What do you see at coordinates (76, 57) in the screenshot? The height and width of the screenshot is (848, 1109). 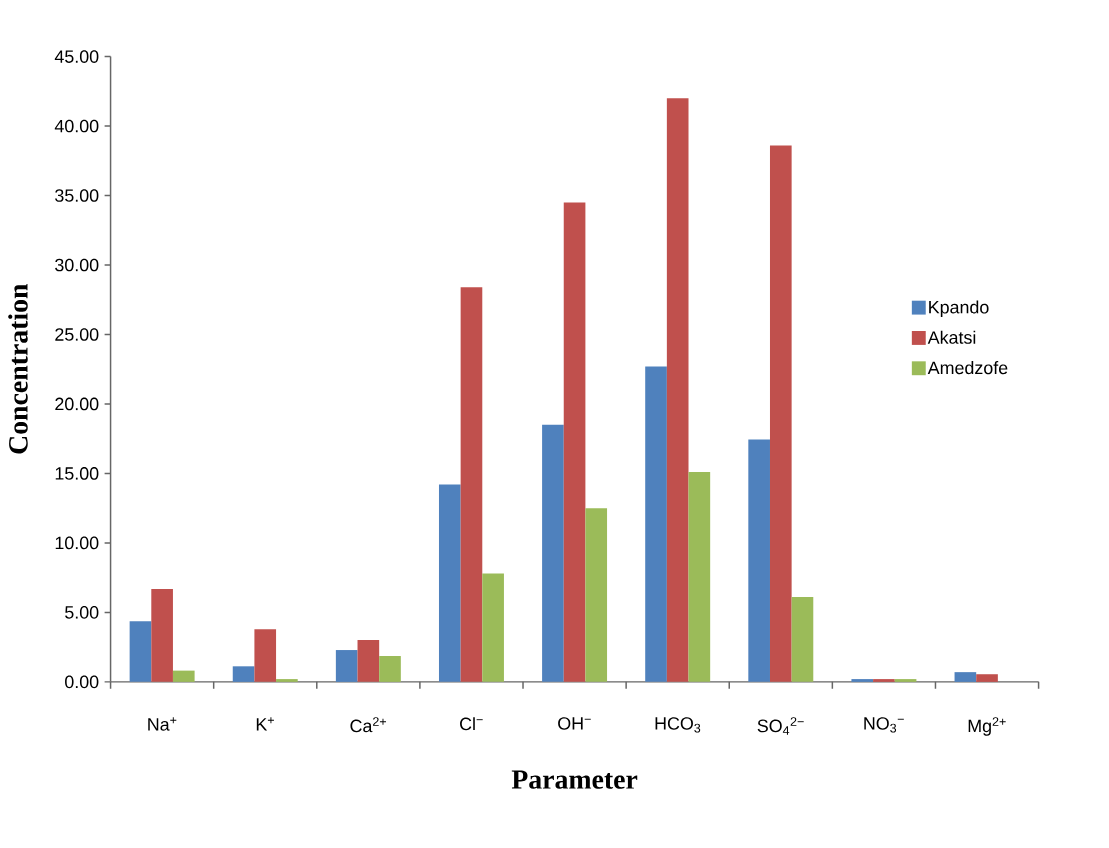 I see `y-tick-label: 45.00` at bounding box center [76, 57].